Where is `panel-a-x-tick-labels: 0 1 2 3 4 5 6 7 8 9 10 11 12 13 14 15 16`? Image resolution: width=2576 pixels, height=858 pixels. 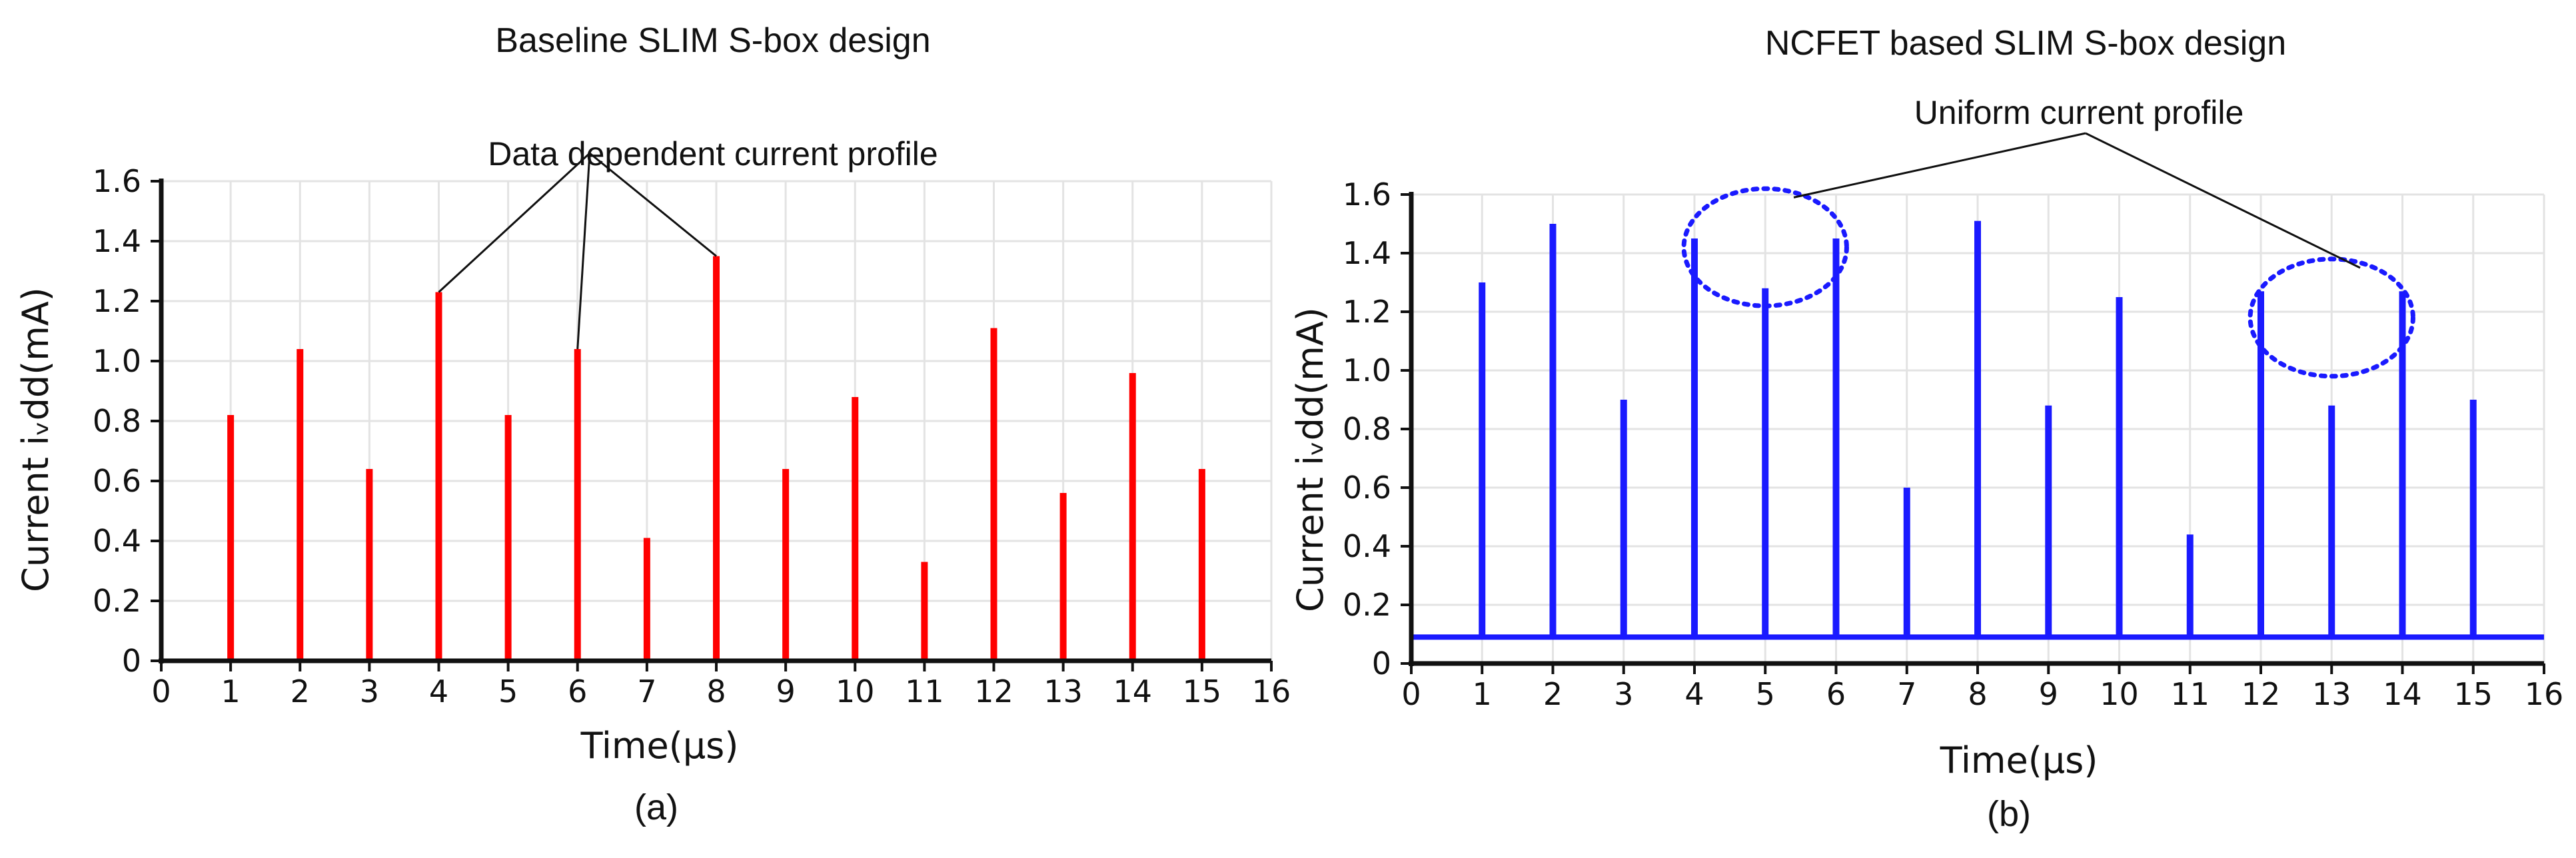 panel-a-x-tick-labels: 0 1 2 3 4 5 6 7 8 9 10 11 12 13 14 15 16 is located at coordinates (721, 691).